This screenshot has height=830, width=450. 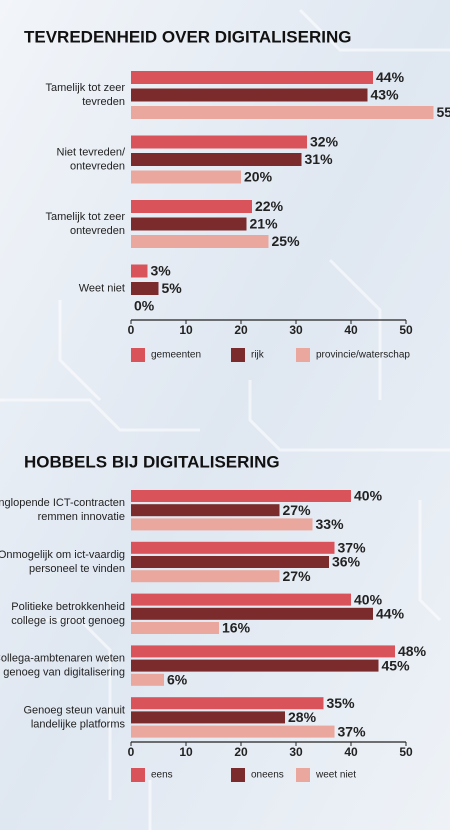 I want to click on value-label: 43%, so click(x=385, y=95).